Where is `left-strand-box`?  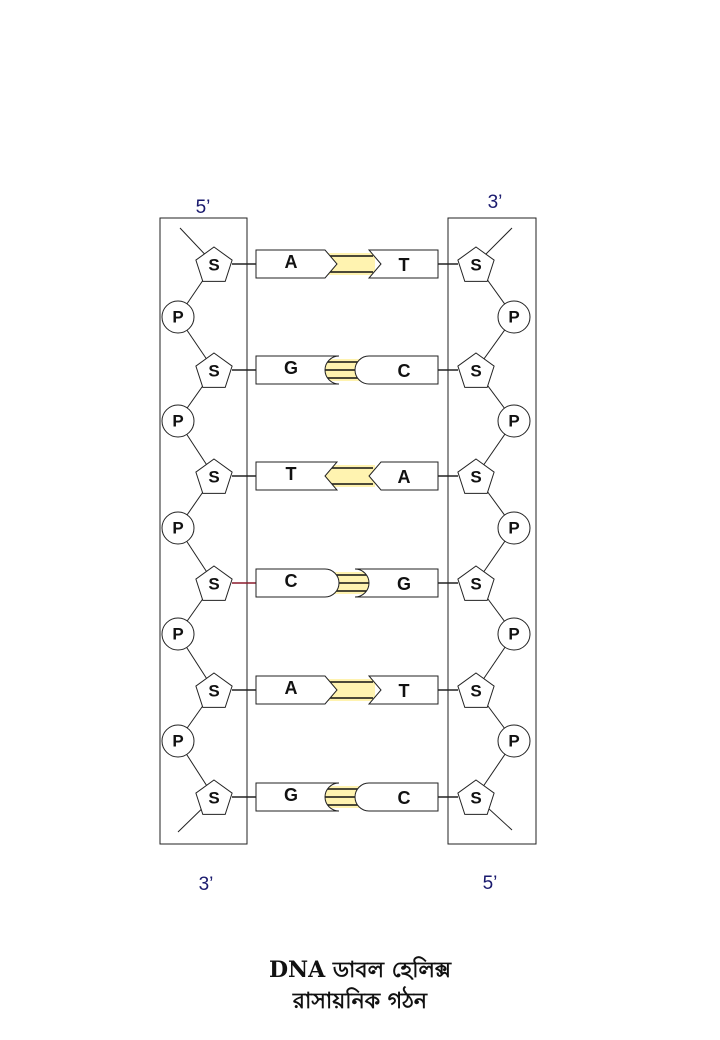
left-strand-box is located at coordinates (203, 531).